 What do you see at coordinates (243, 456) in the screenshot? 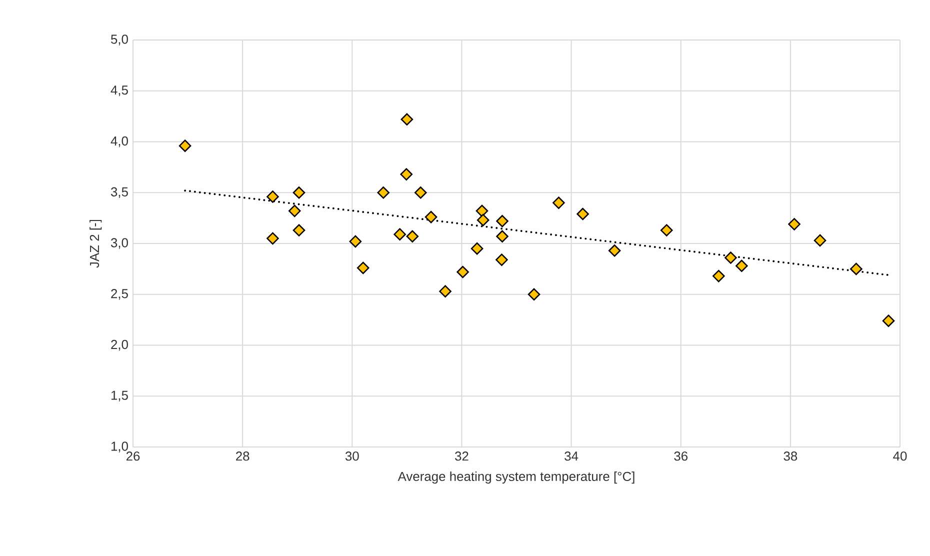
I see `x-tick-label: 28` at bounding box center [243, 456].